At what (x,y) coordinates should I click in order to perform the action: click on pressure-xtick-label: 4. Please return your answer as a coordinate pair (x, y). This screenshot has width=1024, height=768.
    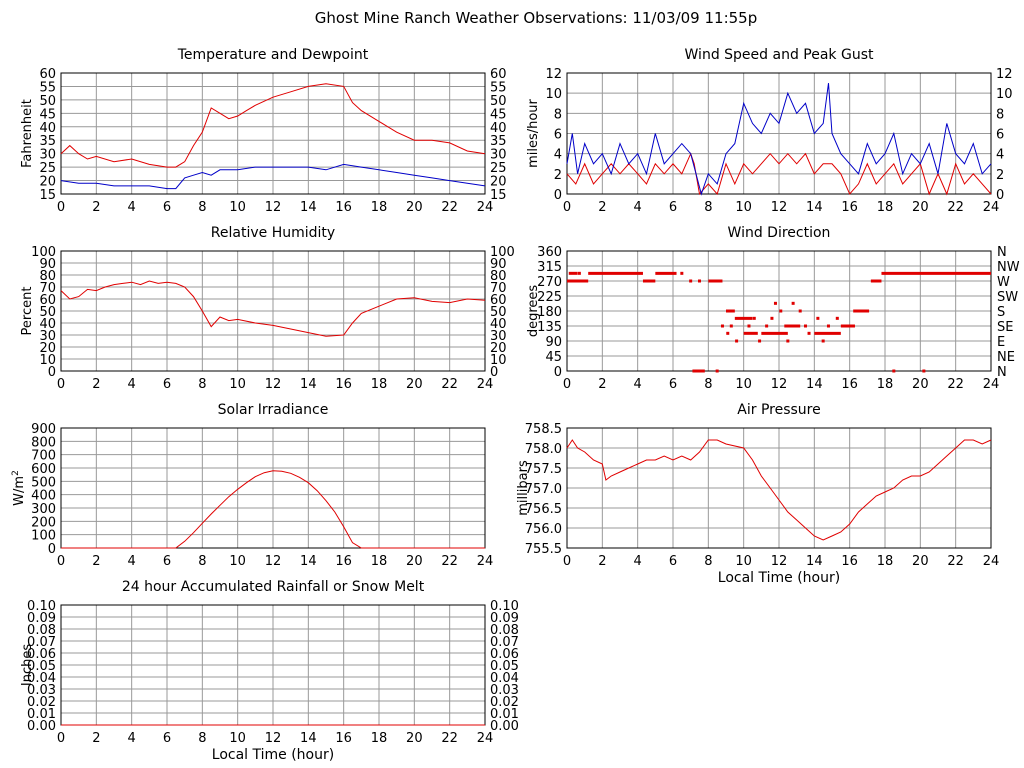
    Looking at the image, I should click on (638, 561).